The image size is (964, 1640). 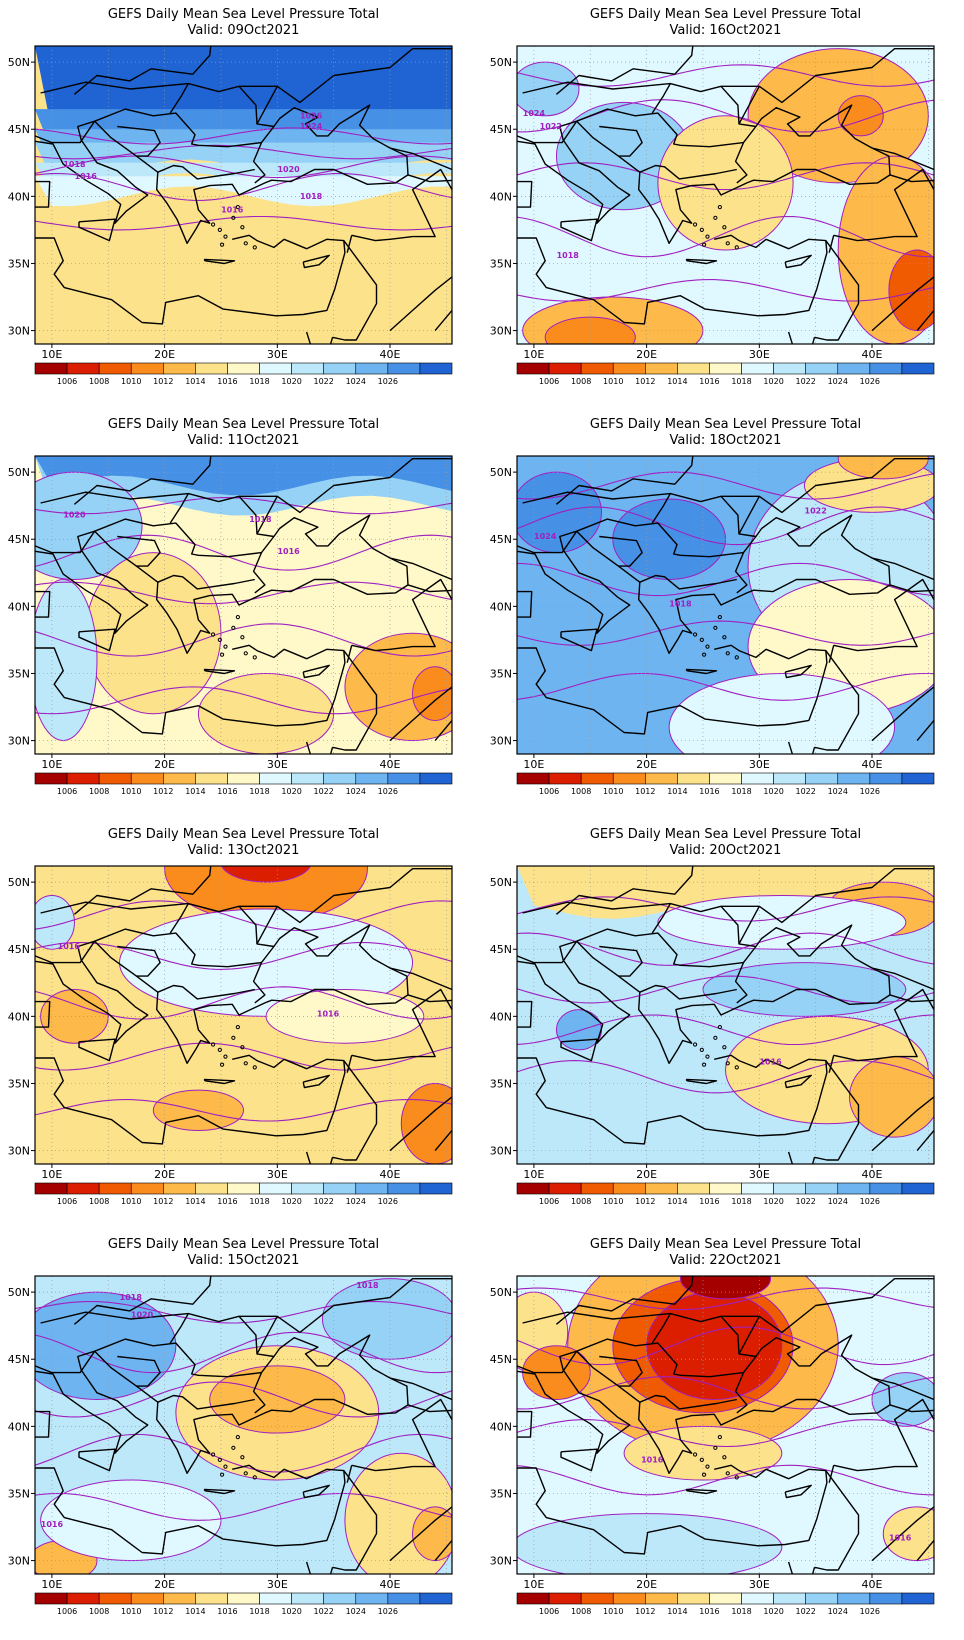 I want to click on pressure-field: 1020 1018 1016, so click(x=243, y=605).